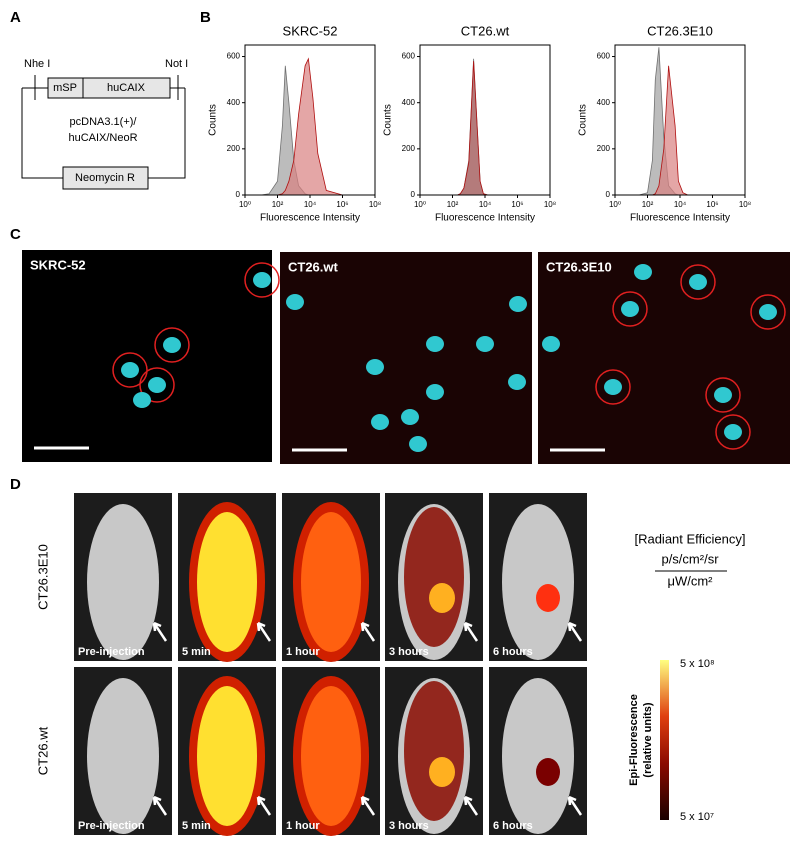 The width and height of the screenshot is (800, 843). Describe the element at coordinates (690, 580) in the screenshot. I see `colorbar-unit: μW/cm²` at that location.